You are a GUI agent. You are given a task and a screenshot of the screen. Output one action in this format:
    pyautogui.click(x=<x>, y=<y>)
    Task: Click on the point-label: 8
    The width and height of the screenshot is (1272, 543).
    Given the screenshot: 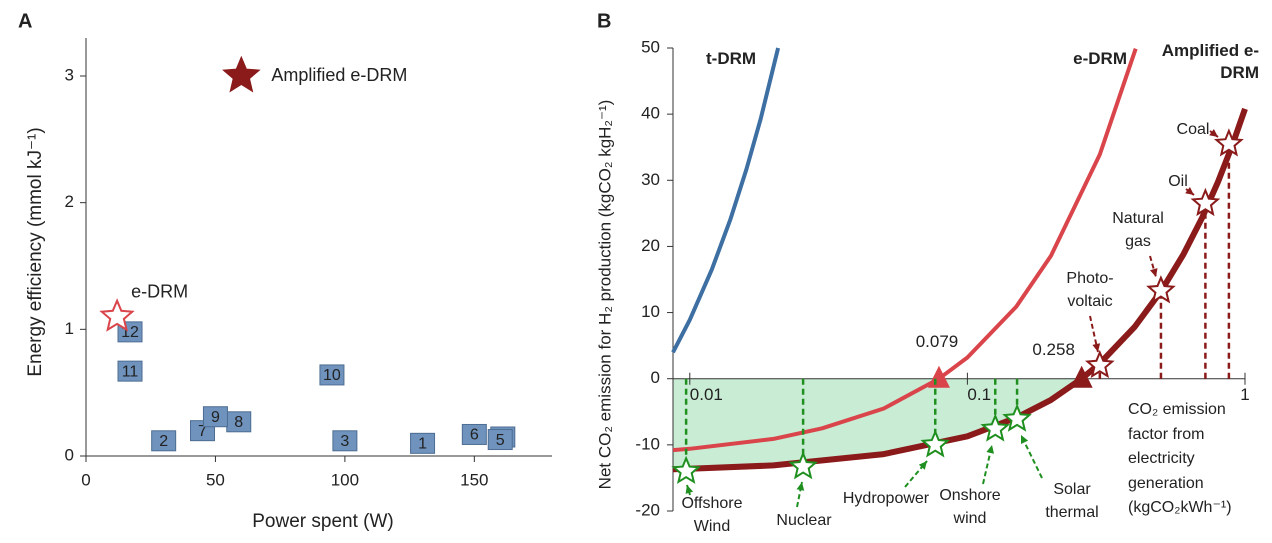 What is the action you would take?
    pyautogui.click(x=238, y=422)
    